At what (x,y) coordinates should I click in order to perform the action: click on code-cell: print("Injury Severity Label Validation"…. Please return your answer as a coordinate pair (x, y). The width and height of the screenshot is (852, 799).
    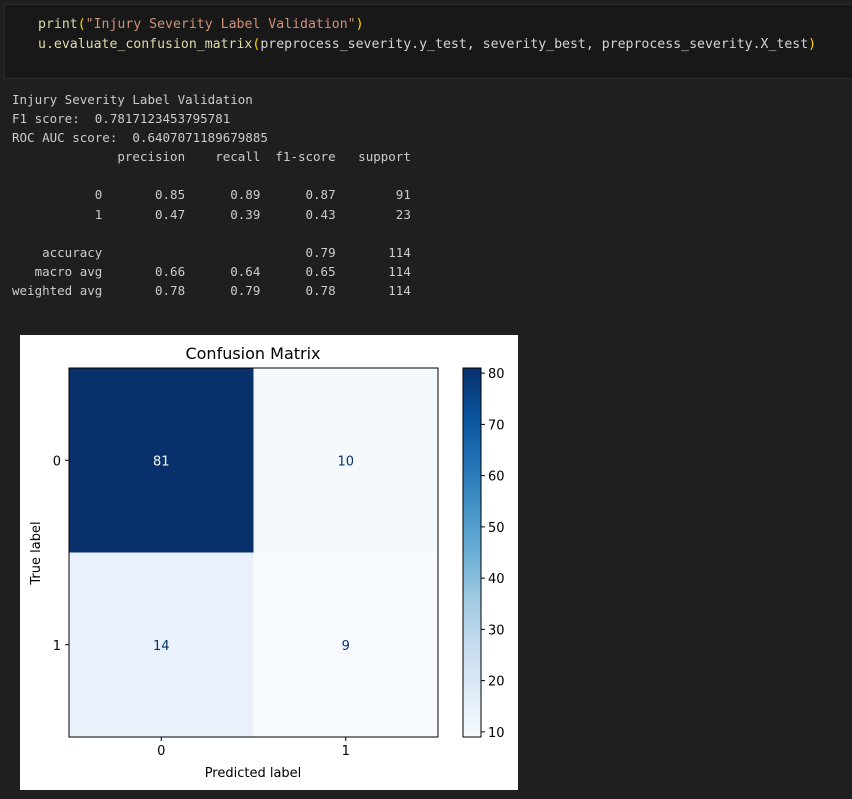
    Looking at the image, I should click on (428, 41).